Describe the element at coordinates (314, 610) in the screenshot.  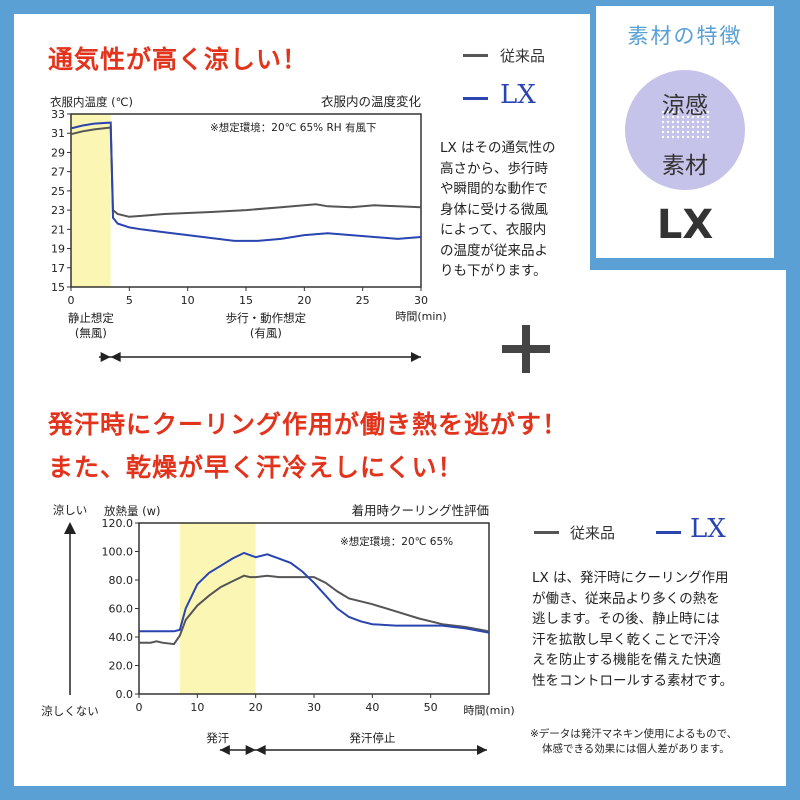
I see `series-line-conventional` at that location.